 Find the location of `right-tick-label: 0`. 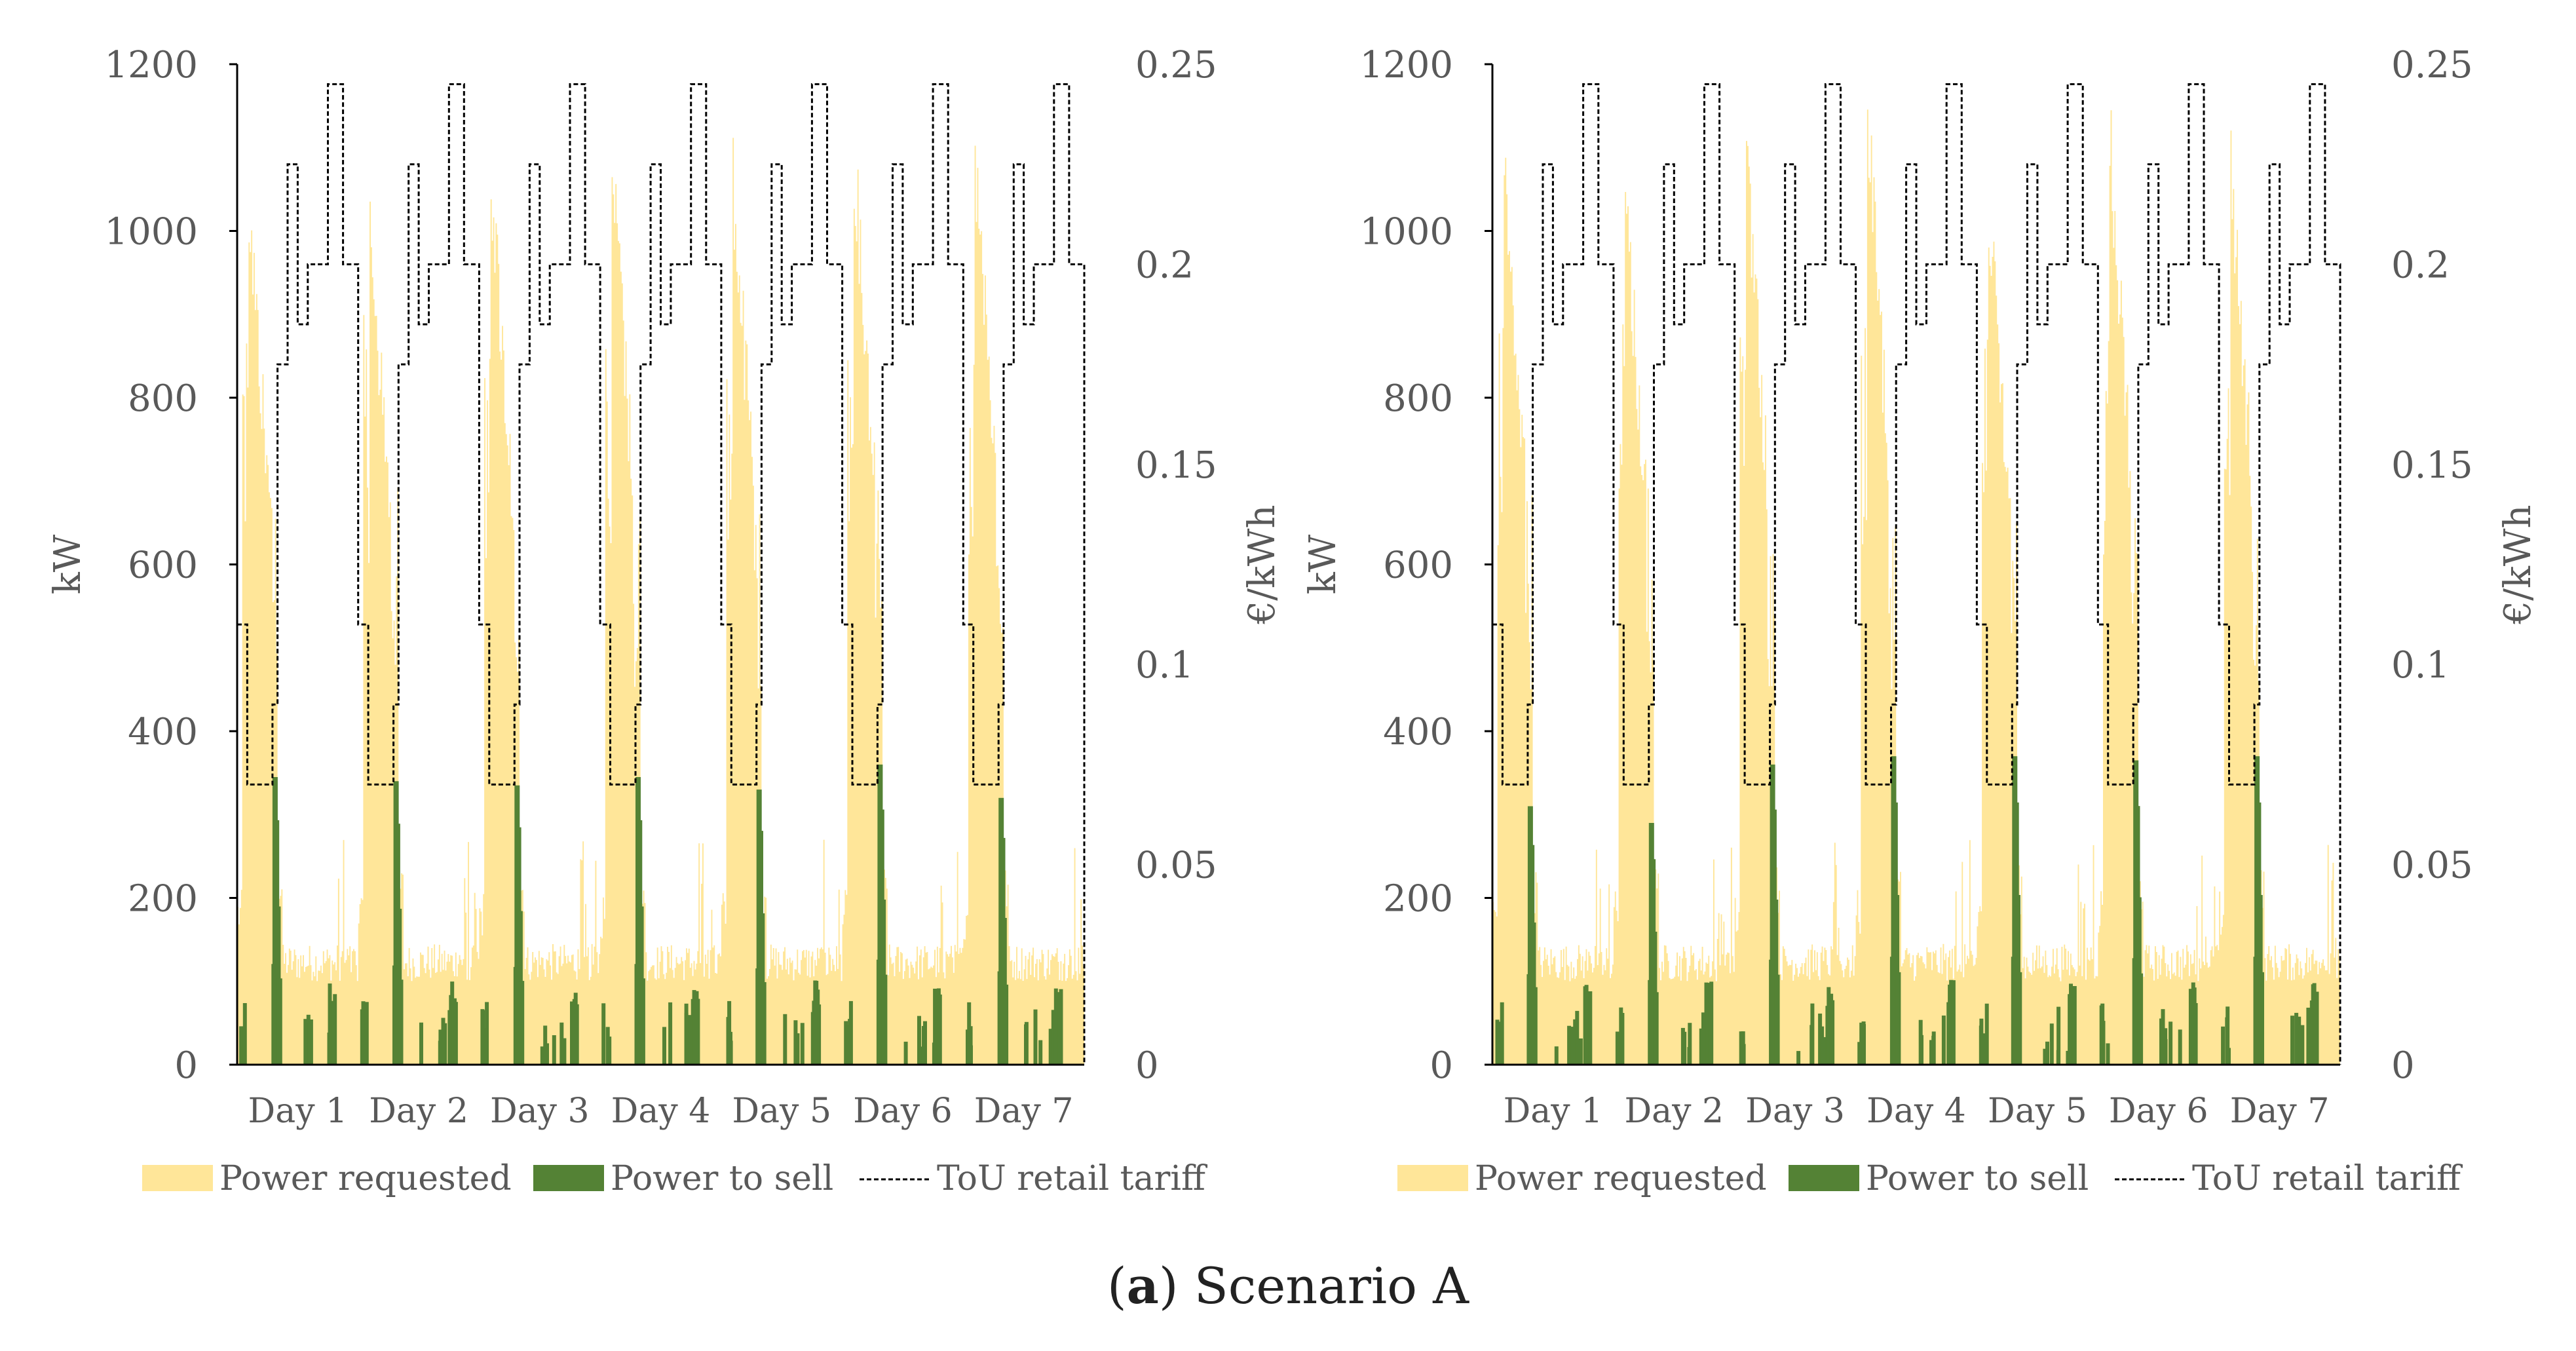

right-tick-label: 0 is located at coordinates (2403, 1065).